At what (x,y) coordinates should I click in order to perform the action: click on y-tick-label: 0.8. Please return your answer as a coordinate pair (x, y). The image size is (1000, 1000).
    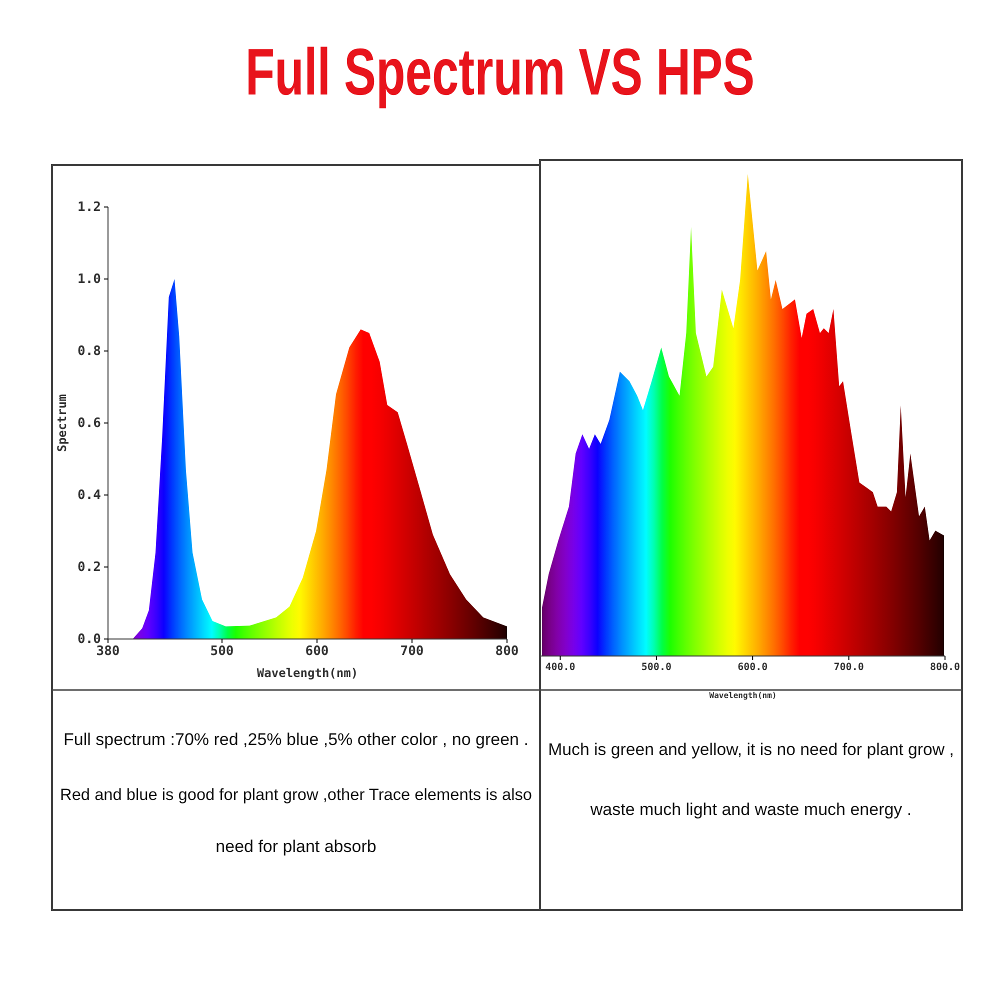
    Looking at the image, I should click on (90, 352).